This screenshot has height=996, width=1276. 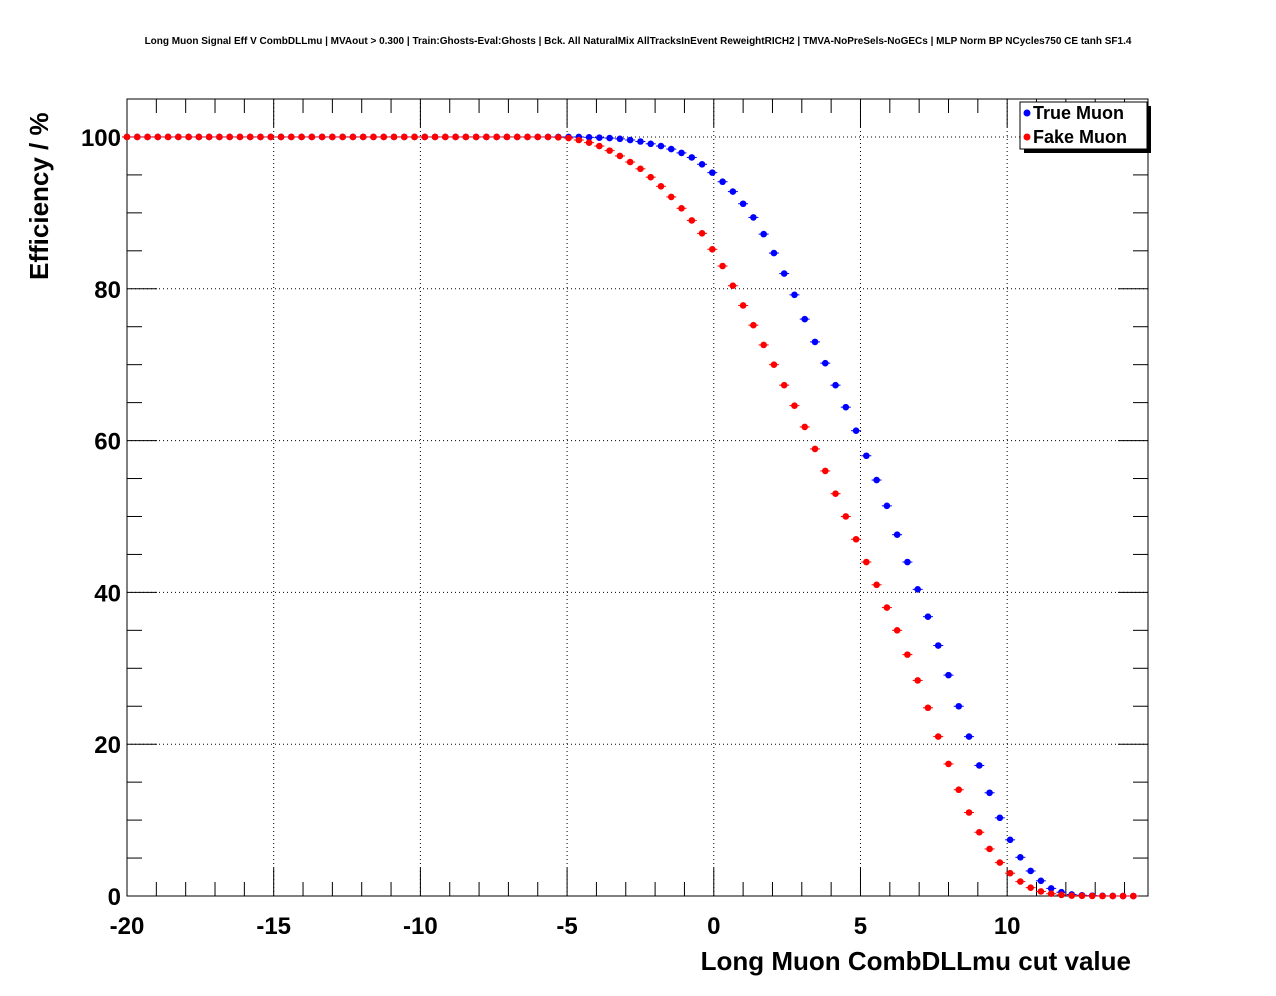 What do you see at coordinates (273, 926) in the screenshot?
I see `x-tick-label: -15` at bounding box center [273, 926].